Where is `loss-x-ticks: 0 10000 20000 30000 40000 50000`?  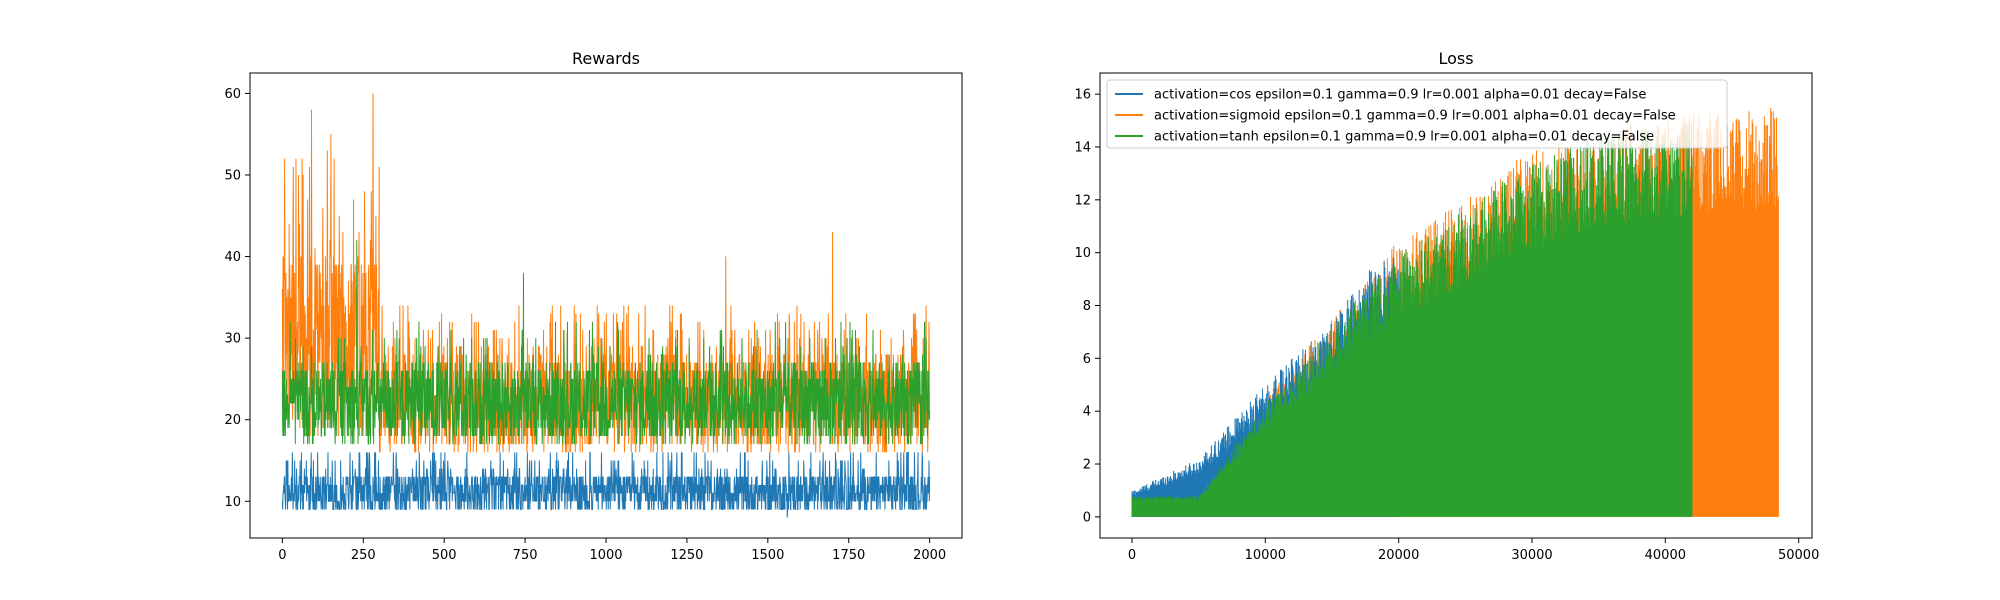
loss-x-ticks: 0 10000 20000 30000 40000 50000 is located at coordinates (1473, 550).